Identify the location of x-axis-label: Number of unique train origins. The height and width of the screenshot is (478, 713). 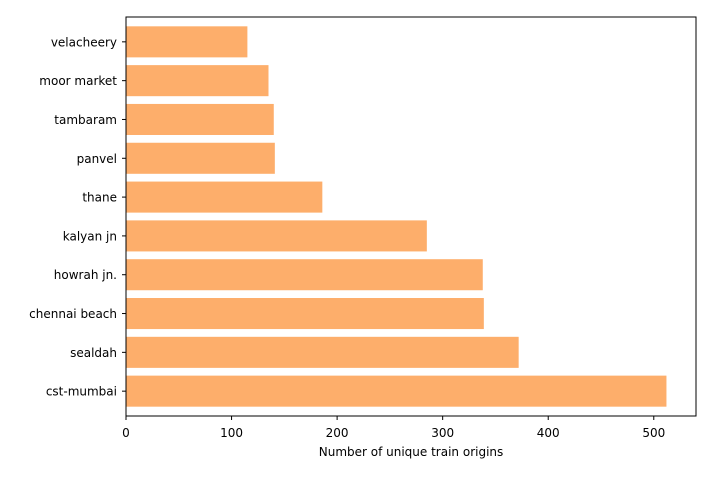
(411, 452).